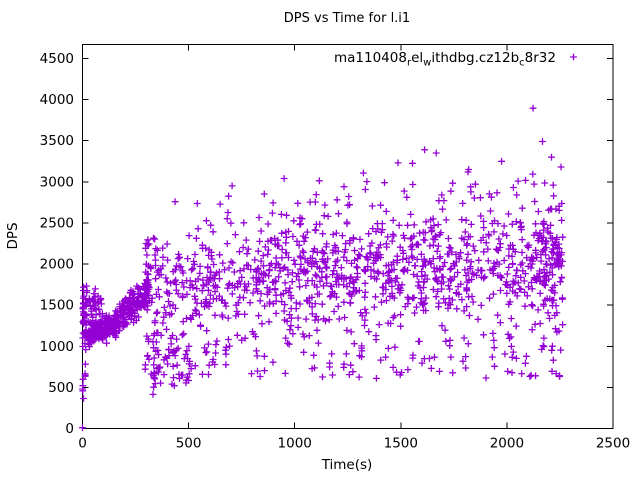 The width and height of the screenshot is (640, 480). Describe the element at coordinates (57, 59) in the screenshot. I see `y-tick-label: 4500` at that location.